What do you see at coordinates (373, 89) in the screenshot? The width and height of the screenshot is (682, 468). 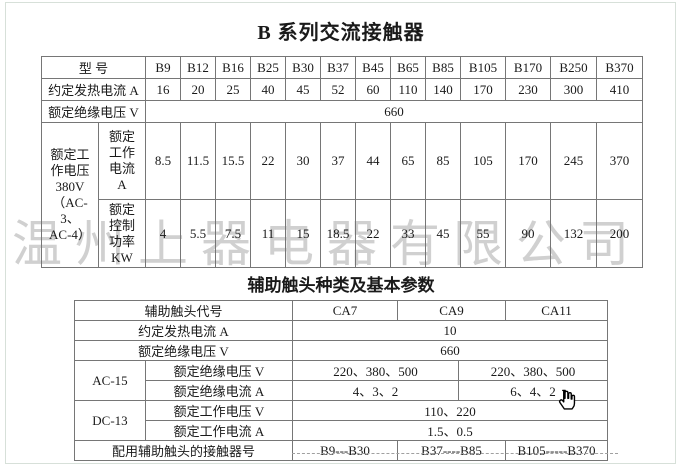 I see `heating-current-cell: 60` at bounding box center [373, 89].